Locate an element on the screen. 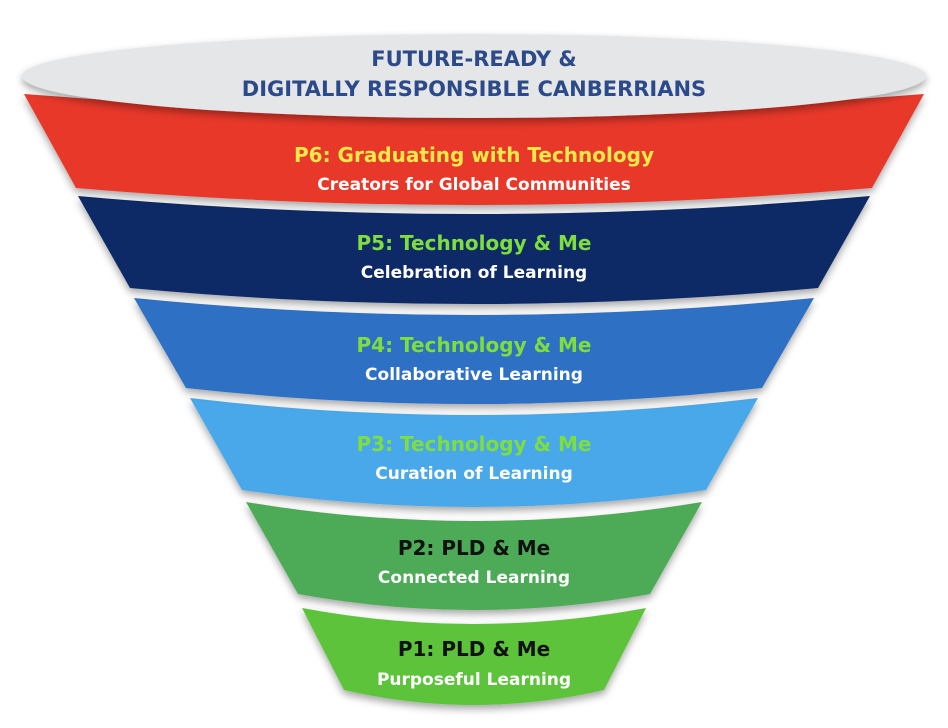  level-p6-heading: P6: Graduating with Technology is located at coordinates (474, 155).